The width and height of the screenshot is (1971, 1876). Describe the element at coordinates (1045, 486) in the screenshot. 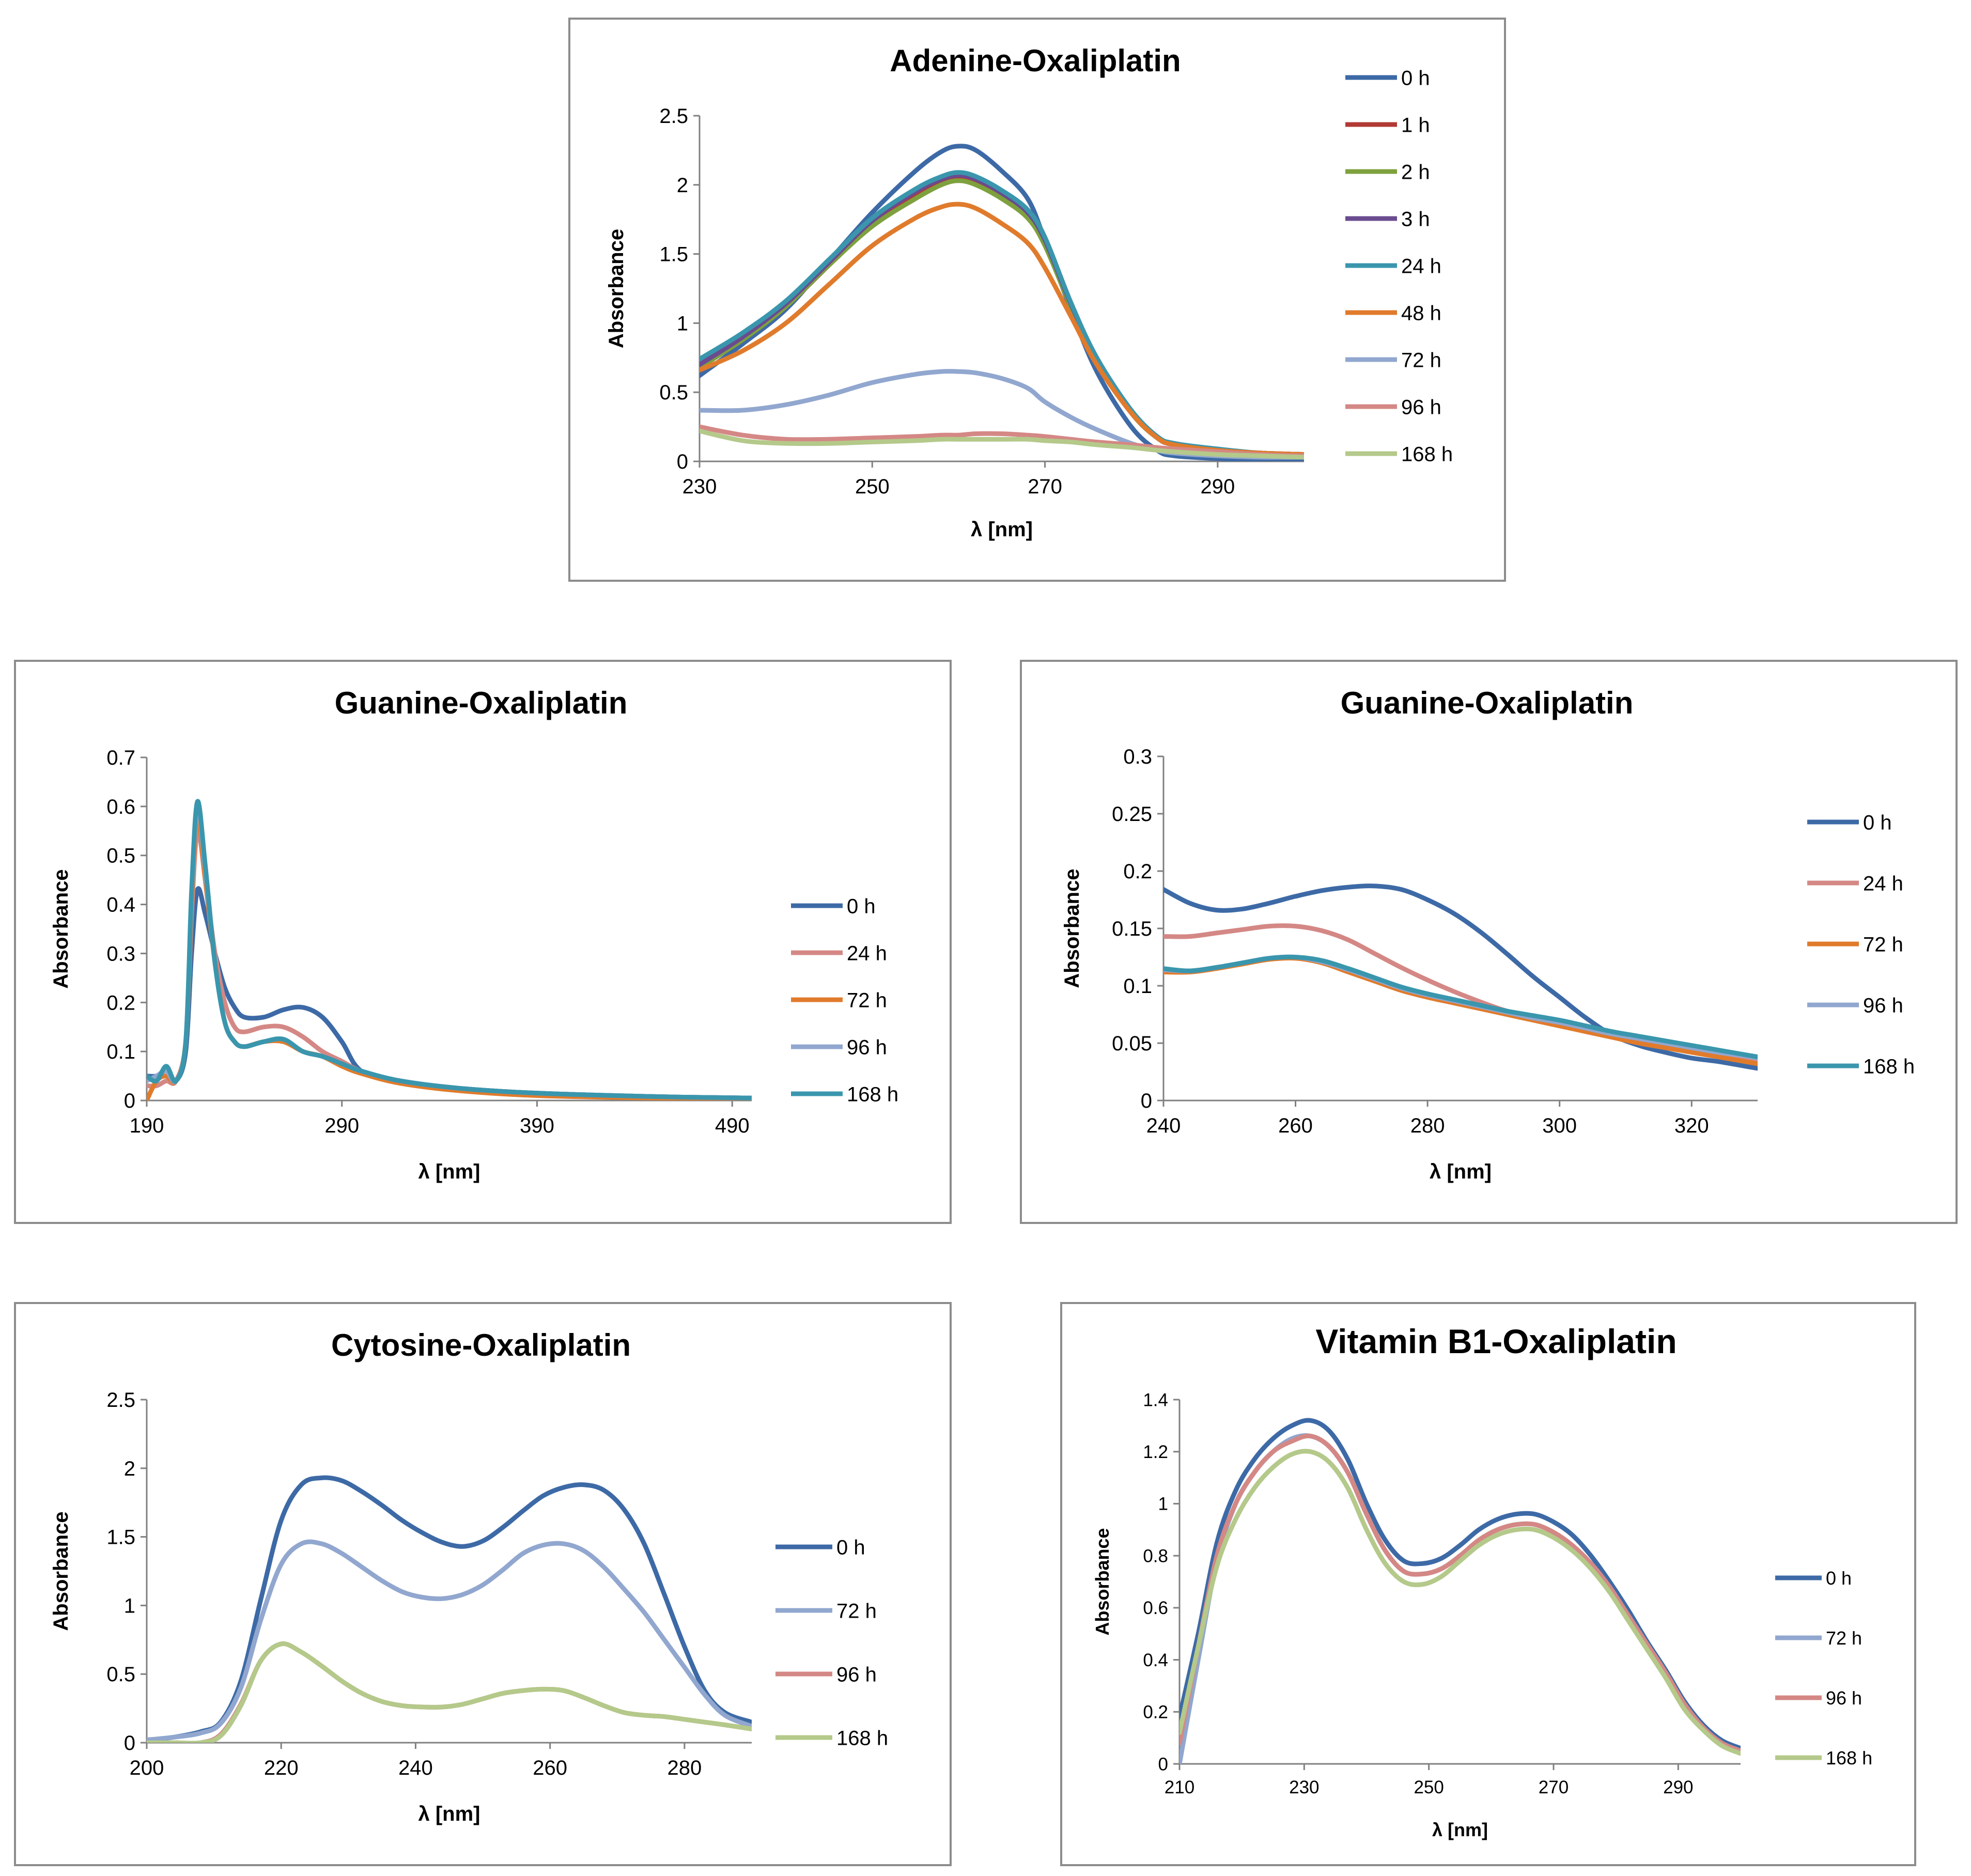

I see `x-tick-label: 270` at that location.